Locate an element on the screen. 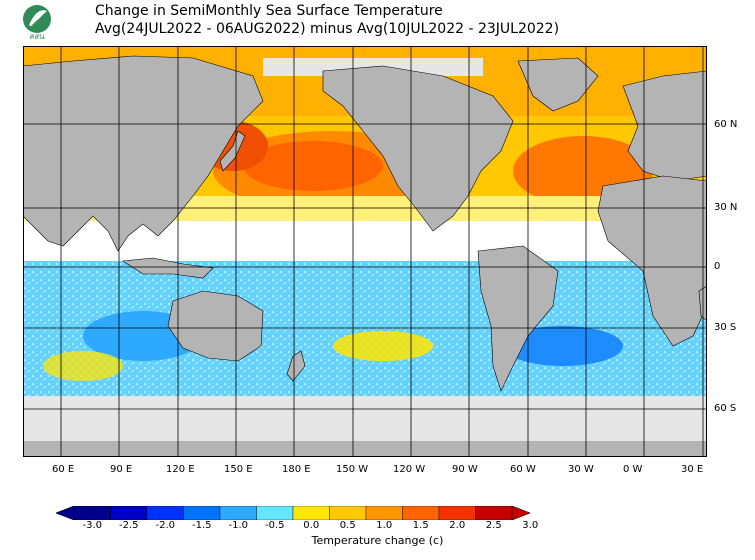 This screenshot has height=560, width=755. colorbar-tick-label: -1.0 is located at coordinates (238, 525).